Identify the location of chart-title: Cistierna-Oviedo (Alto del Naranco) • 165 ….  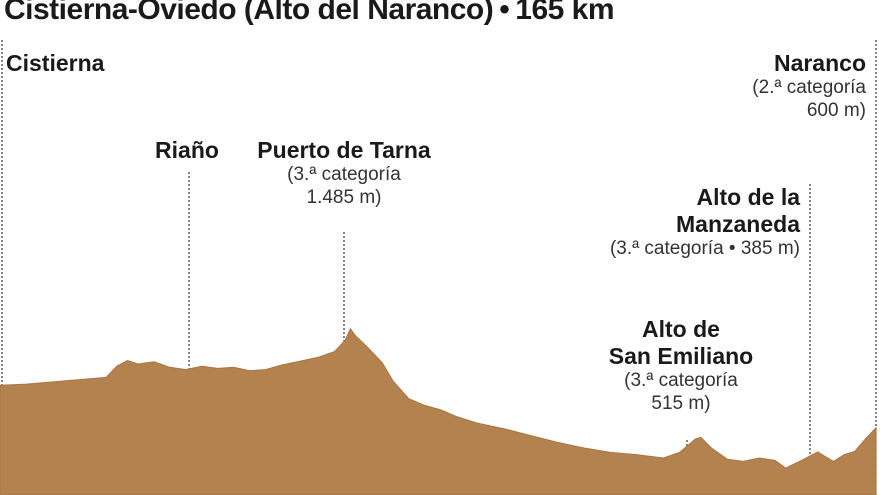
(309, 14).